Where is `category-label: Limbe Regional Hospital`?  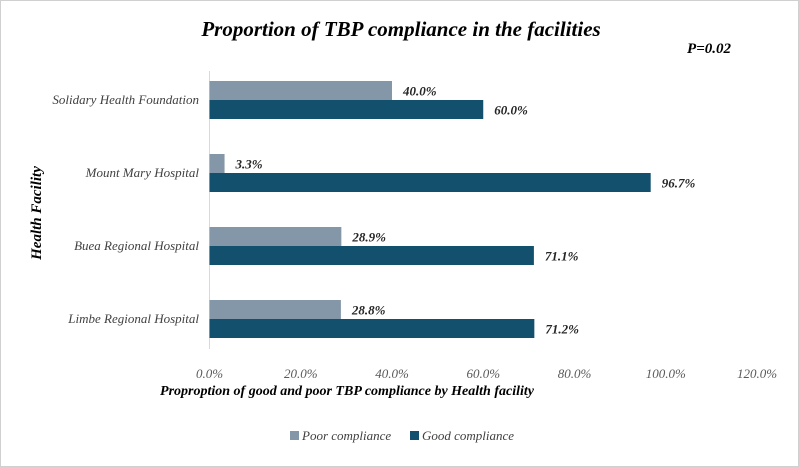 category-label: Limbe Regional Hospital is located at coordinates (133, 318).